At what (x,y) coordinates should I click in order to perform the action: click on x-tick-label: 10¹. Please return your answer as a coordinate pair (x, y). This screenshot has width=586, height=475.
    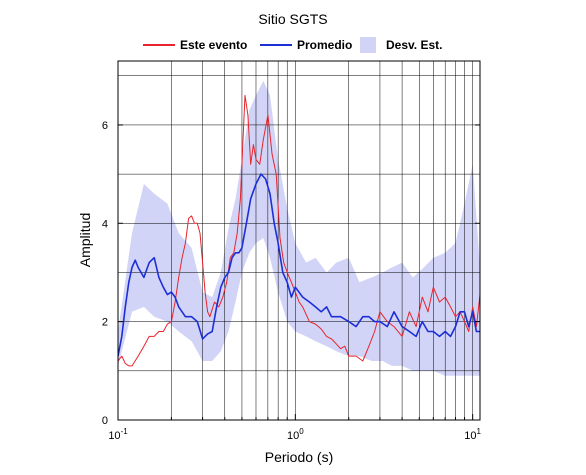
    Looking at the image, I should click on (472, 434).